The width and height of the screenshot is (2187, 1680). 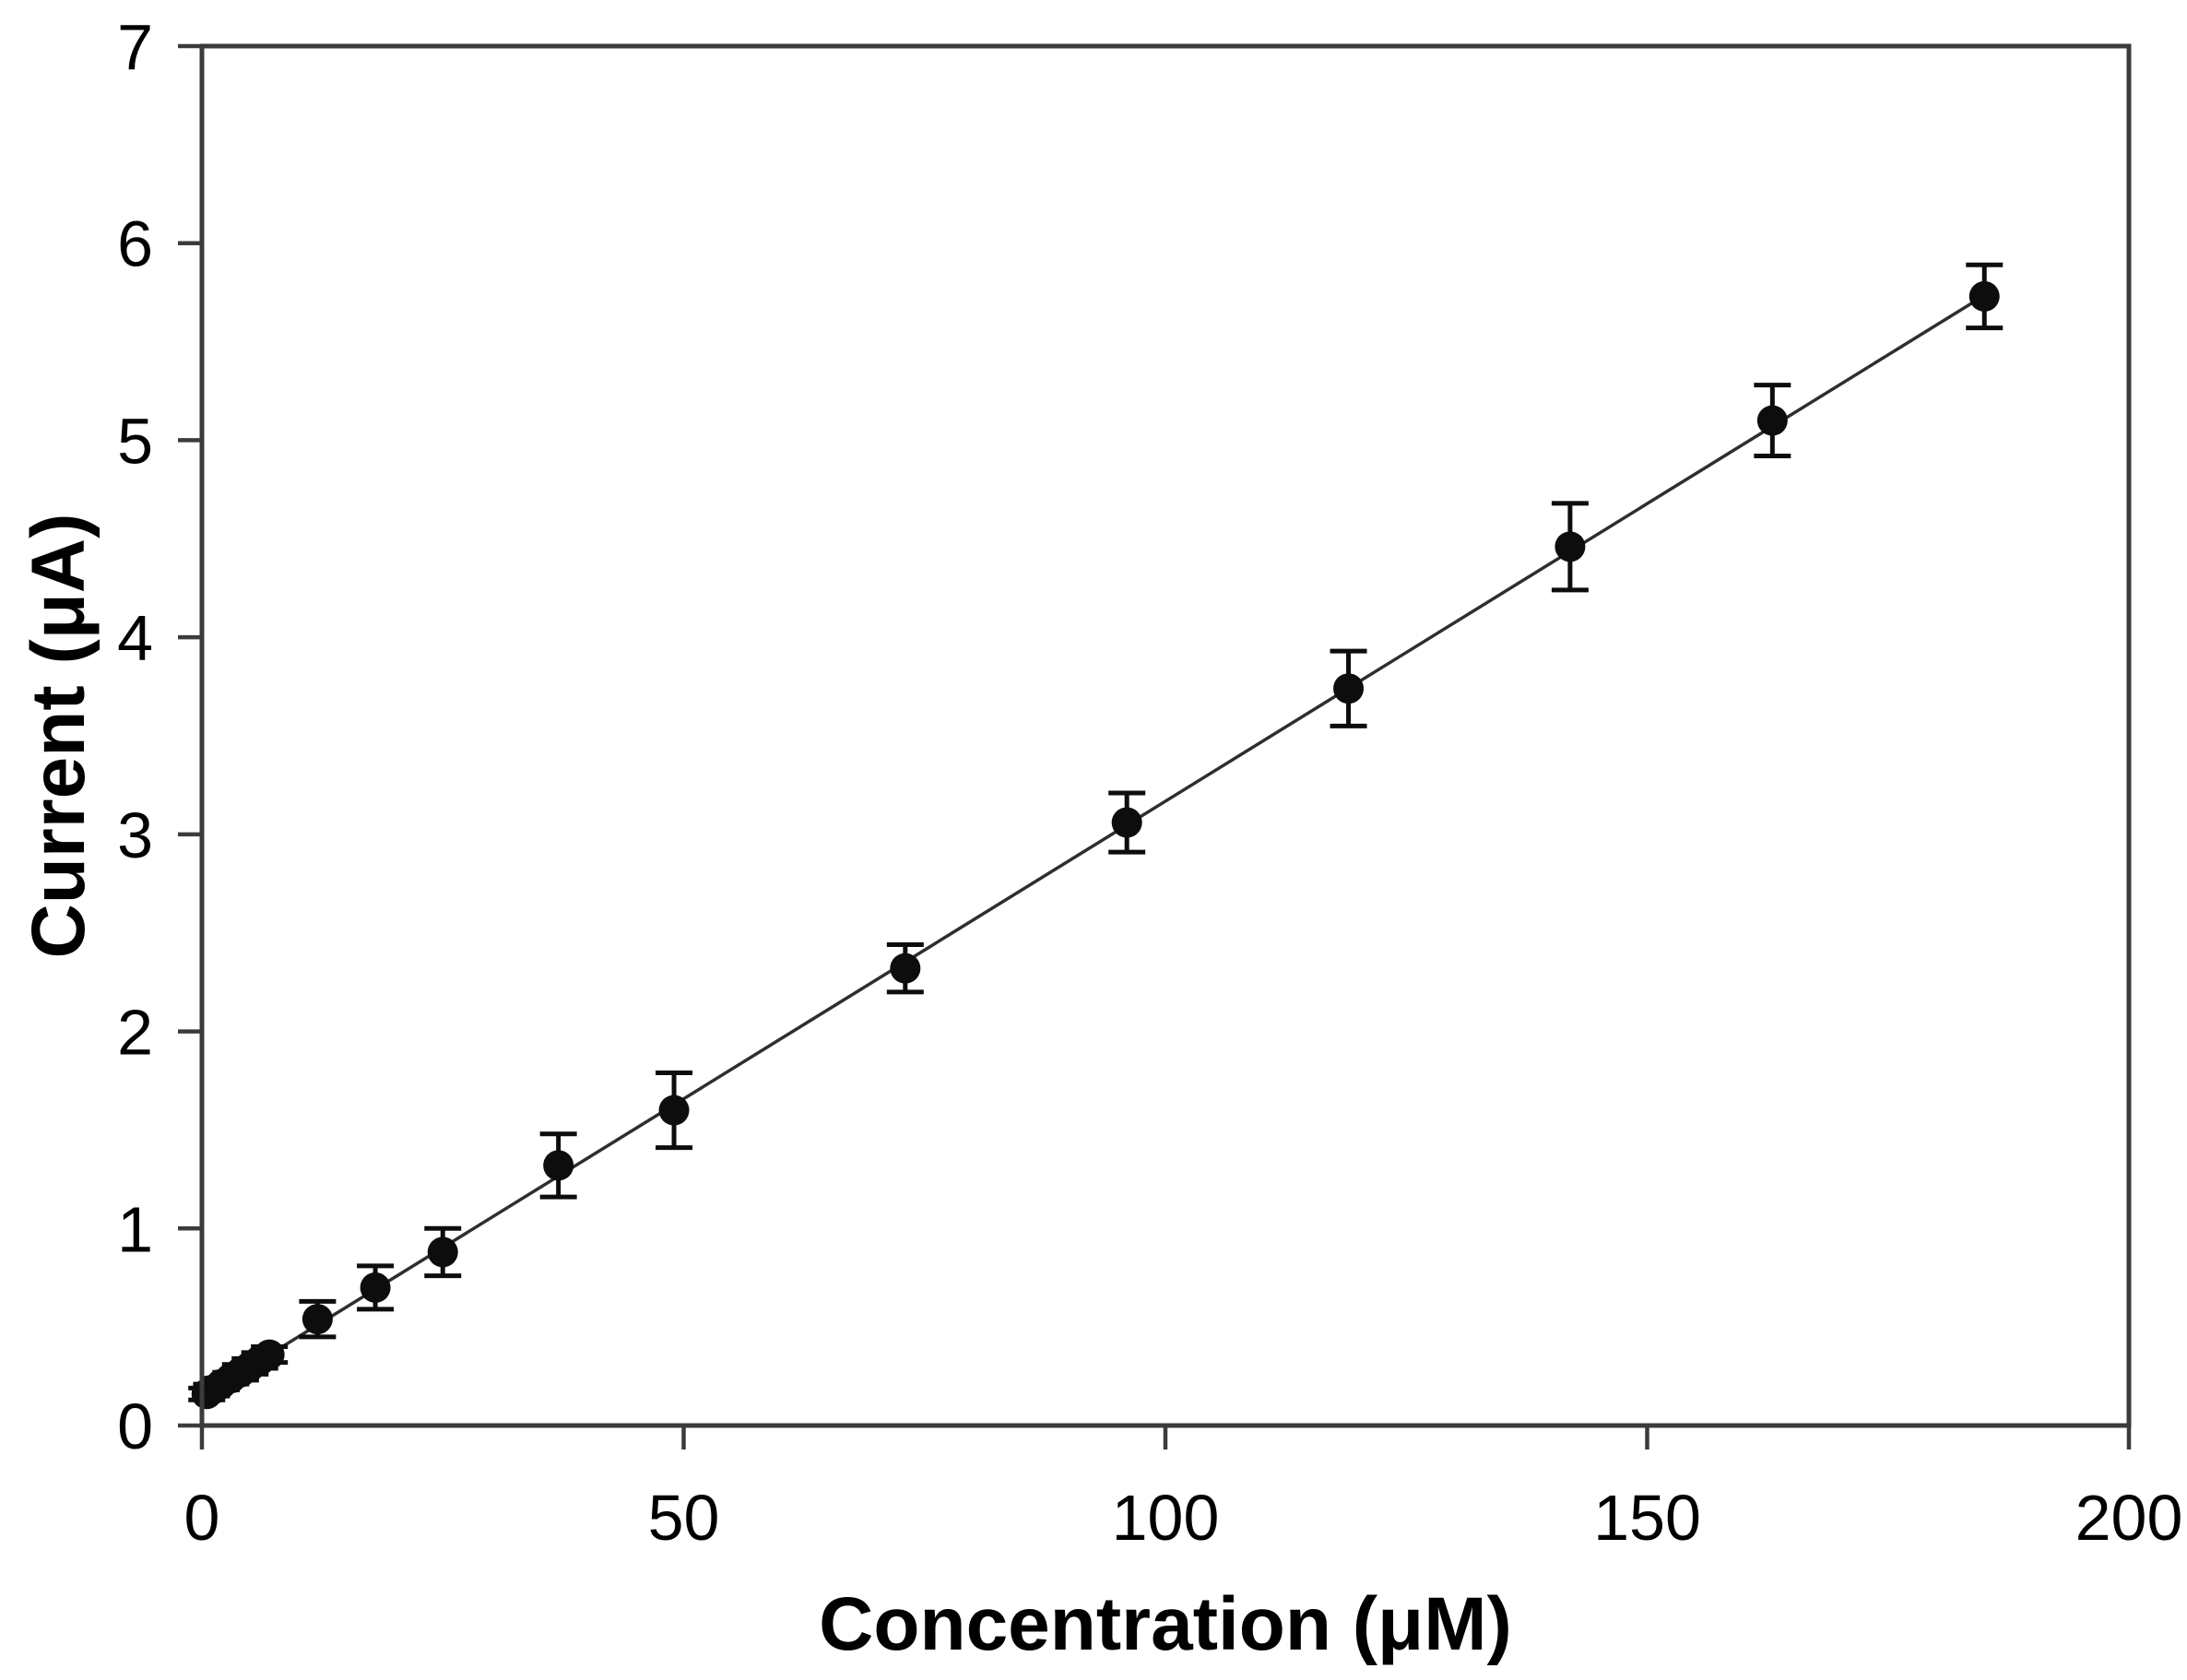 What do you see at coordinates (135, 244) in the screenshot?
I see `y-tick-label: 6` at bounding box center [135, 244].